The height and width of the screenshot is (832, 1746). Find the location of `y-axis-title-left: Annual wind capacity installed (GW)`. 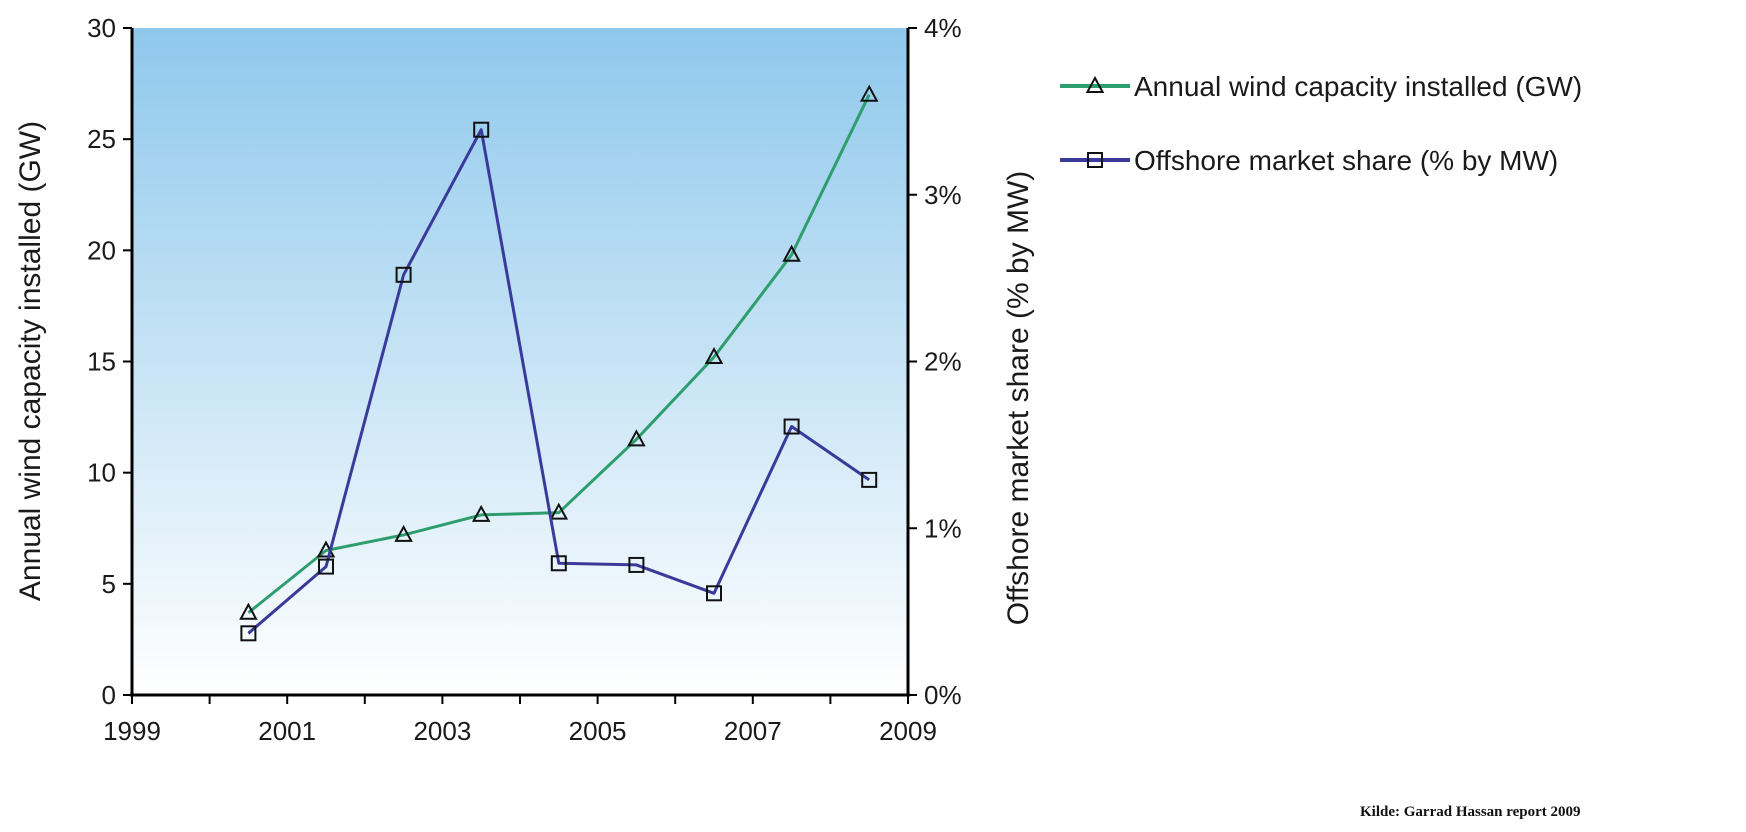

y-axis-title-left: Annual wind capacity installed (GW) is located at coordinates (30, 361).